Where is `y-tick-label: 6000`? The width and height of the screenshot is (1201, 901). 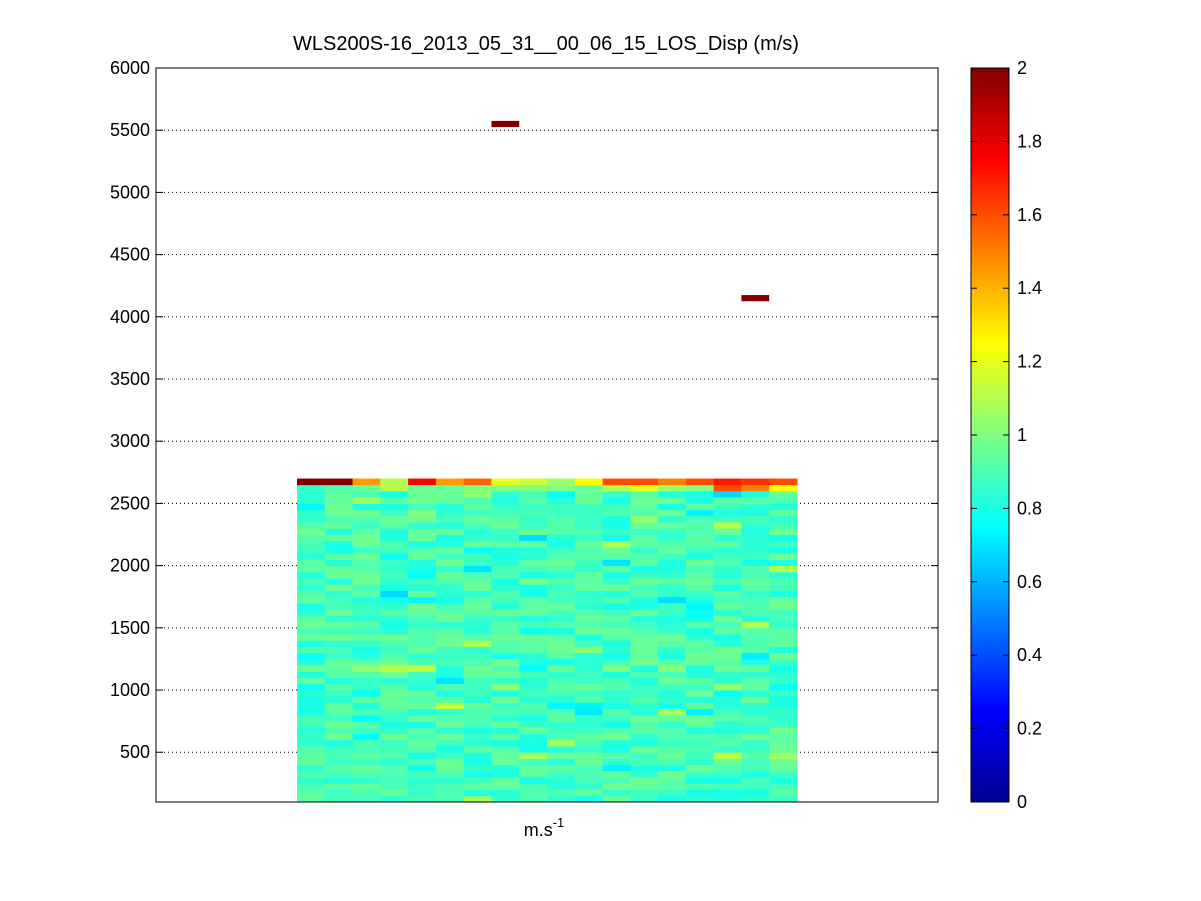 y-tick-label: 6000 is located at coordinates (130, 68).